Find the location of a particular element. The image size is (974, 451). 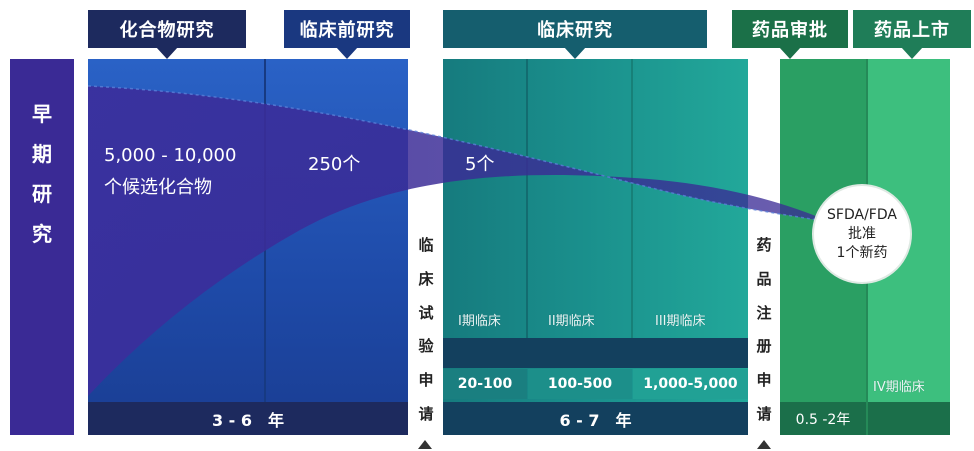

stage-market-label: 药品上市 is located at coordinates (912, 30).